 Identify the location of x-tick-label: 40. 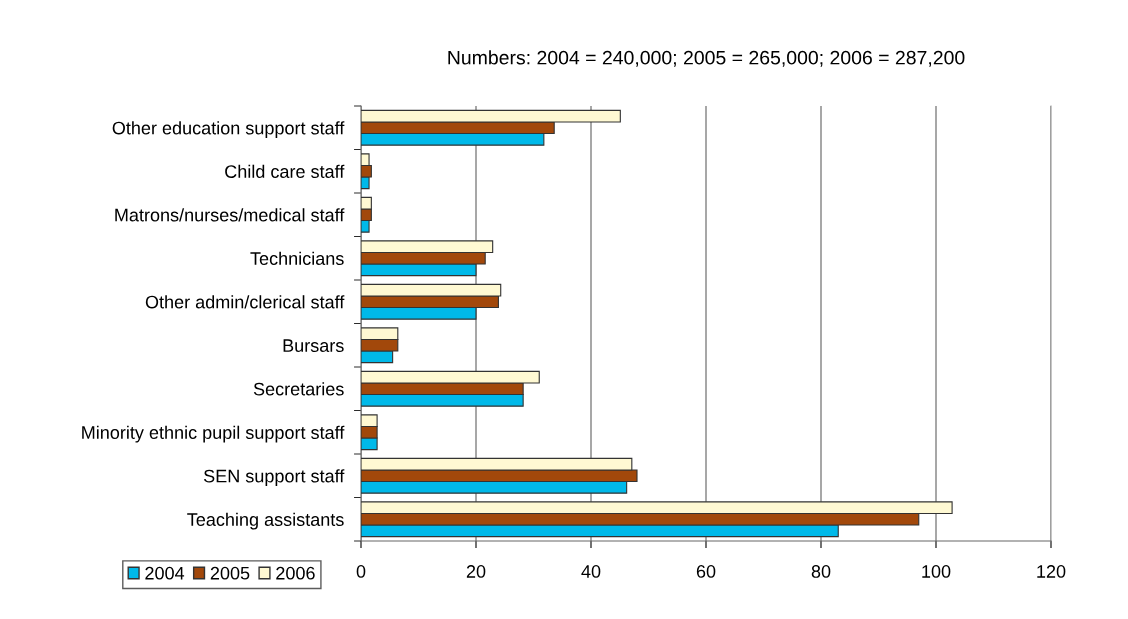
(591, 571).